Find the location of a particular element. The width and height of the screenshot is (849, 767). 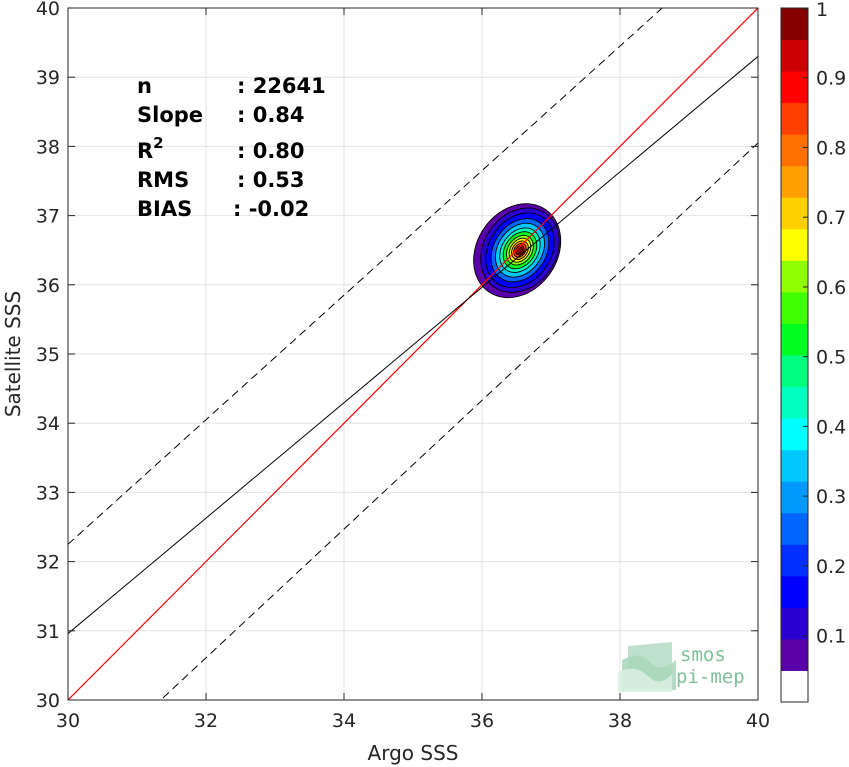

x-tick-label: 30 is located at coordinates (68, 721).